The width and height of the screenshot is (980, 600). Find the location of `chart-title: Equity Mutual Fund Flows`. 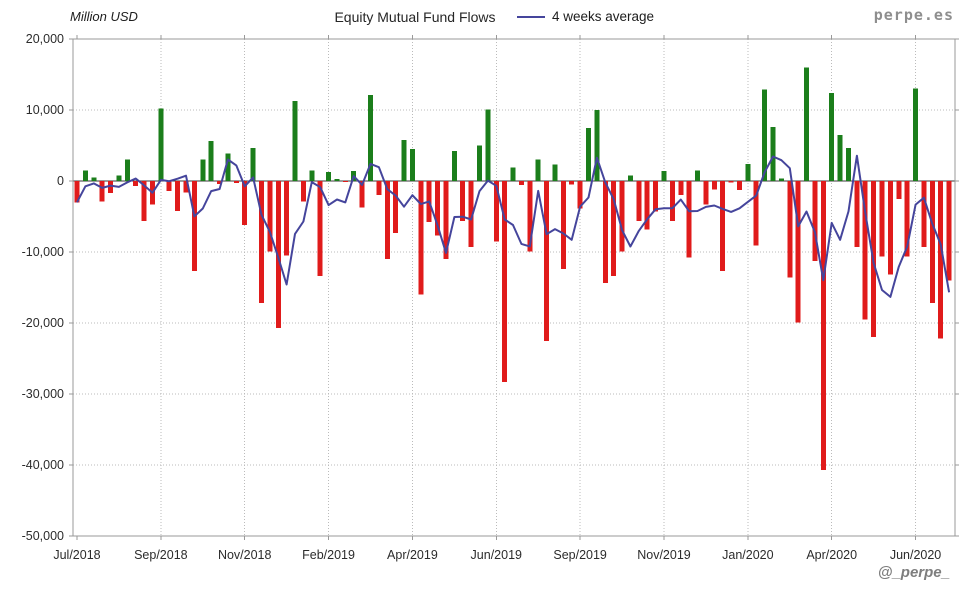

chart-title: Equity Mutual Fund Flows is located at coordinates (415, 17).